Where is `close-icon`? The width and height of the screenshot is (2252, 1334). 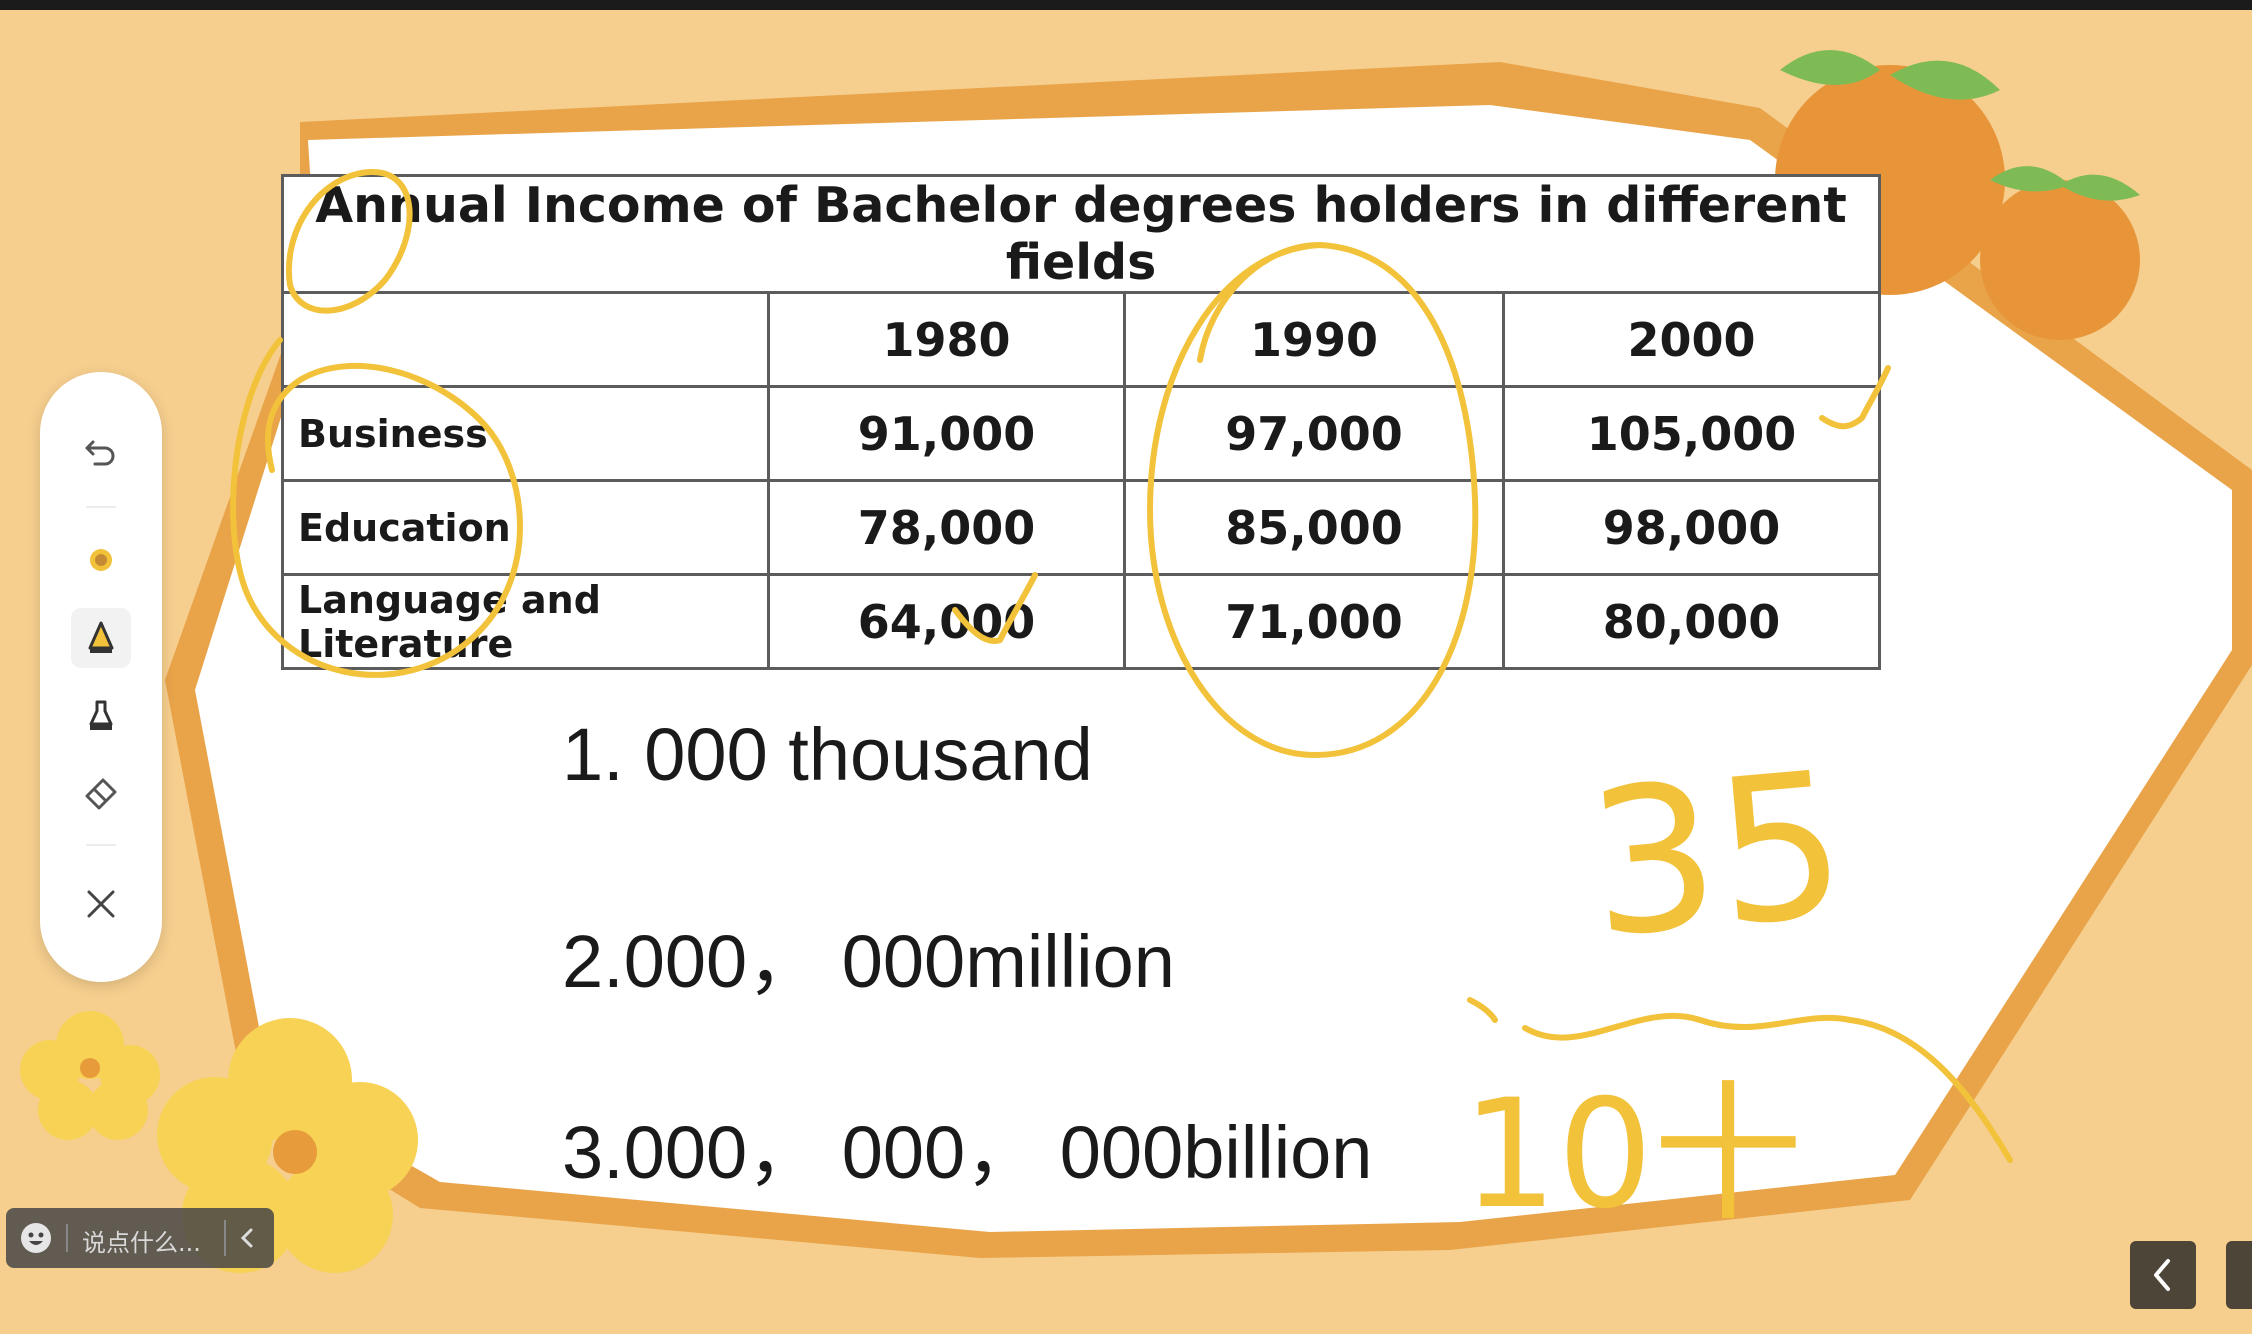 close-icon is located at coordinates (101, 904).